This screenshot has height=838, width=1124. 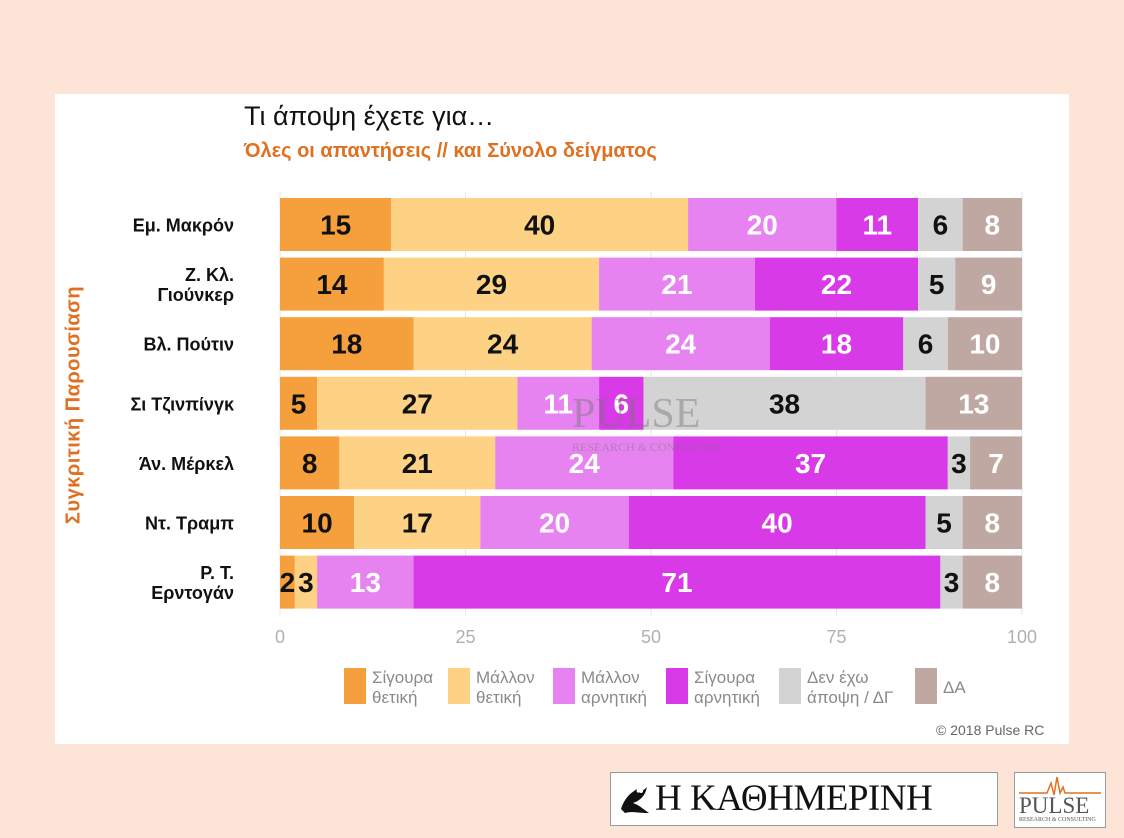 I want to click on x-tick-label: 75, so click(x=836, y=637).